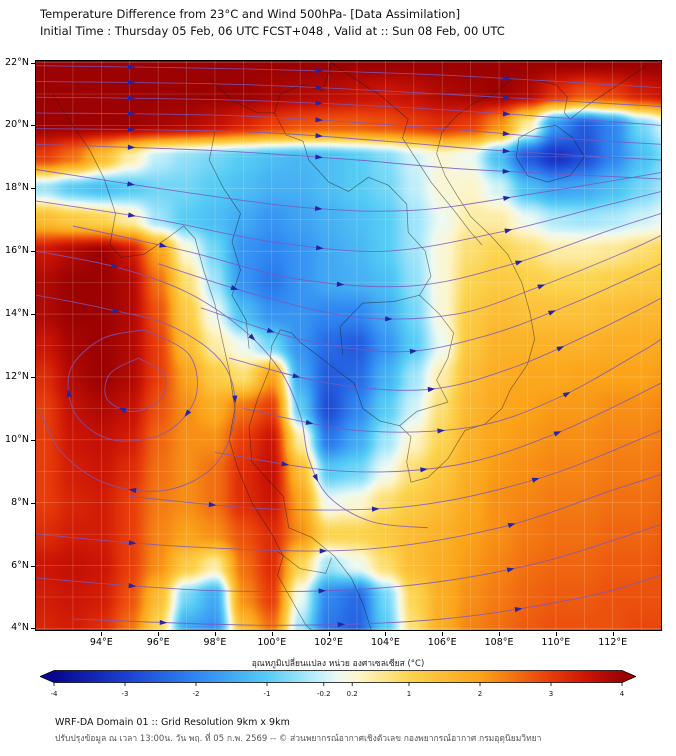  Describe the element at coordinates (17, 188) in the screenshot. I see `y-tick-label: 18°N` at that location.